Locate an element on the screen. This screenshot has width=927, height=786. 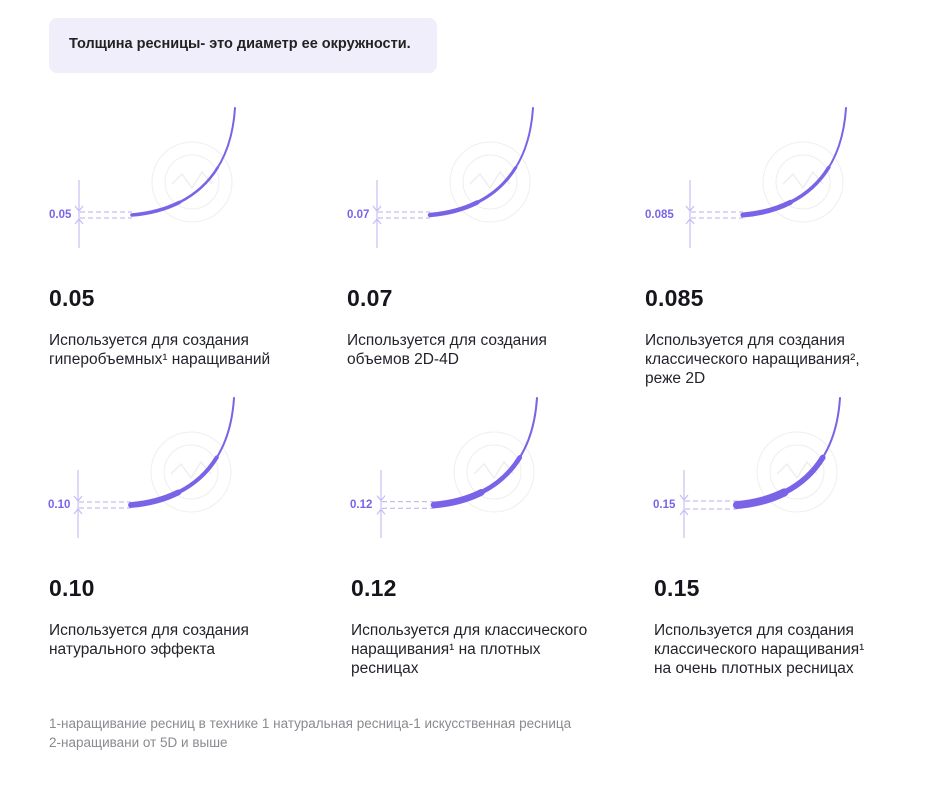
thickness-label: 0.085 is located at coordinates (659, 215).